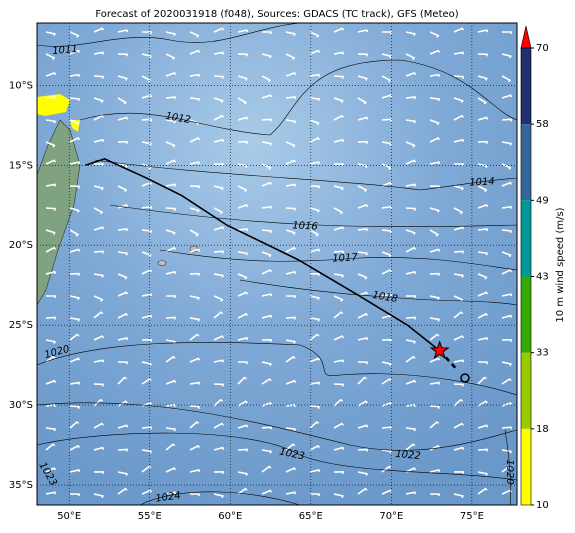 The height and width of the screenshot is (533, 575). I want to click on colorbar-tick-label: 18, so click(542, 429).